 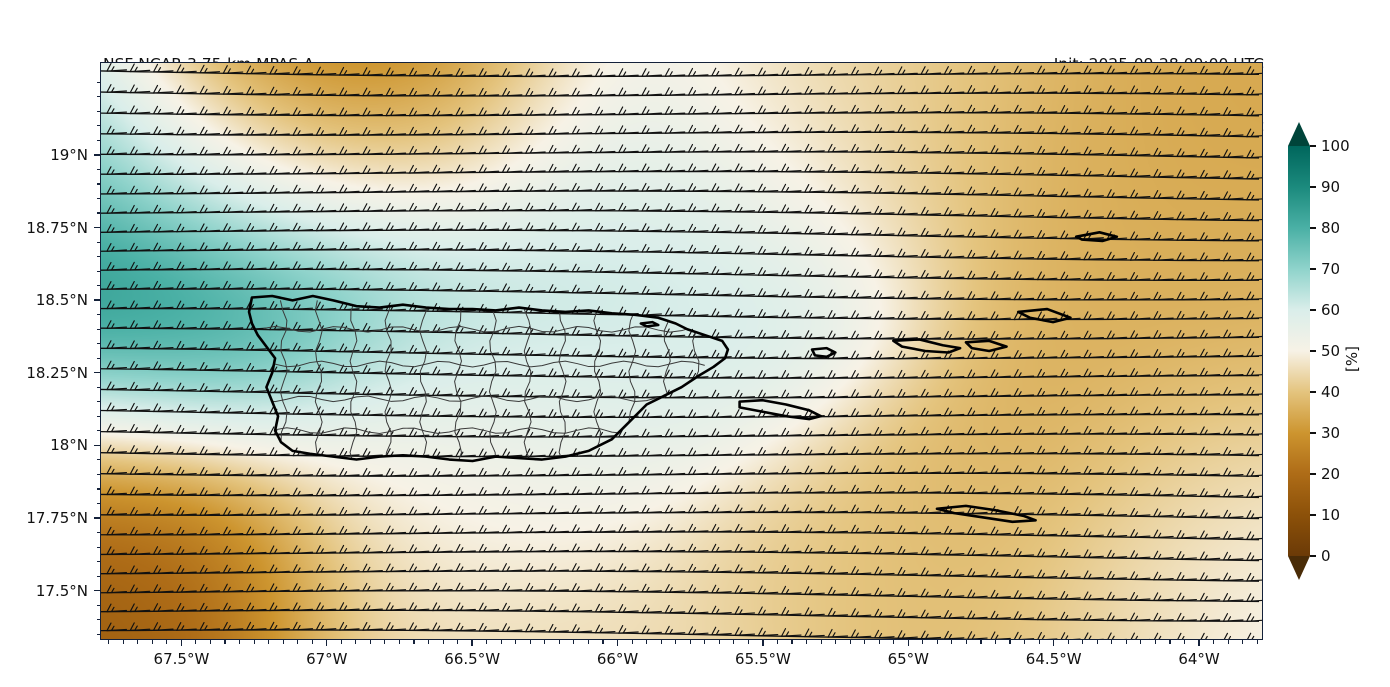 What do you see at coordinates (1331, 433) in the screenshot?
I see `colorbar-tick-label: 30` at bounding box center [1331, 433].